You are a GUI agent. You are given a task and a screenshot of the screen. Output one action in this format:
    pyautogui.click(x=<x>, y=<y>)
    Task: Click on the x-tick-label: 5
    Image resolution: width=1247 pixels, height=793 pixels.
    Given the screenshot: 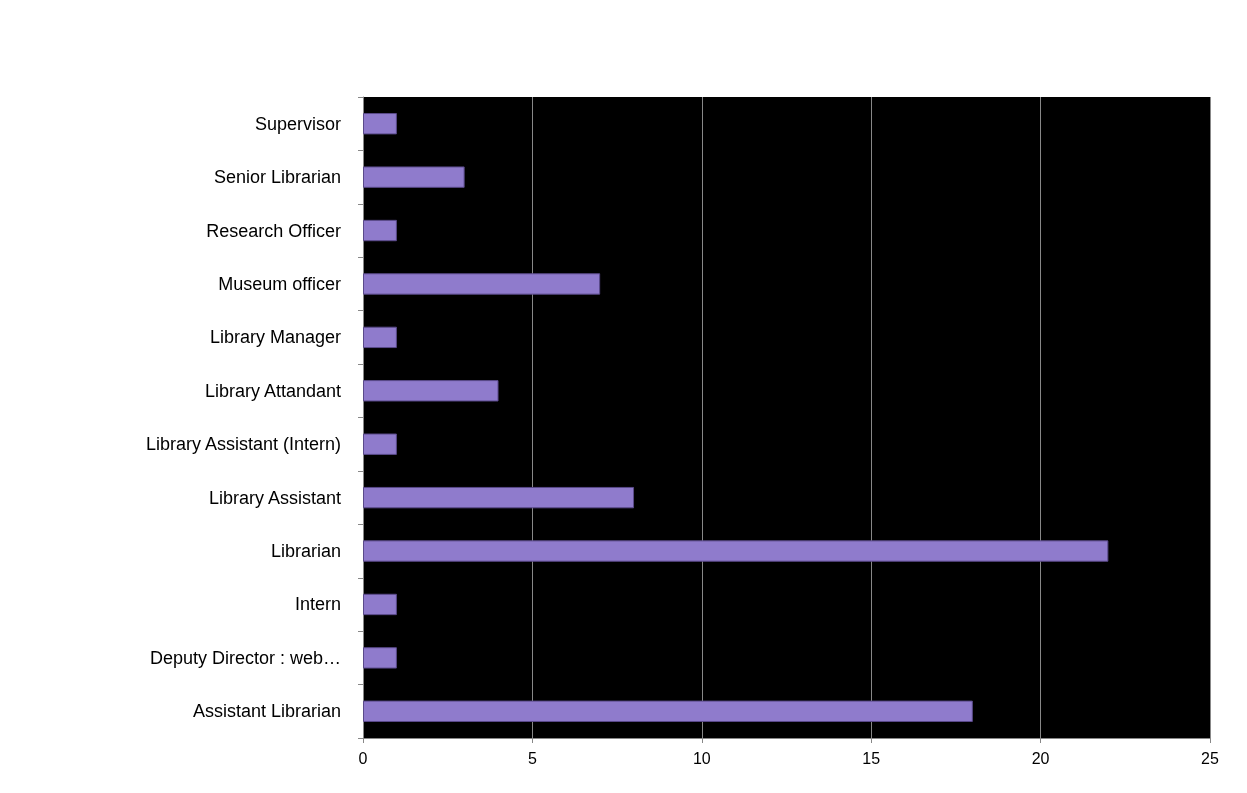 What is the action you would take?
    pyautogui.click(x=532, y=758)
    